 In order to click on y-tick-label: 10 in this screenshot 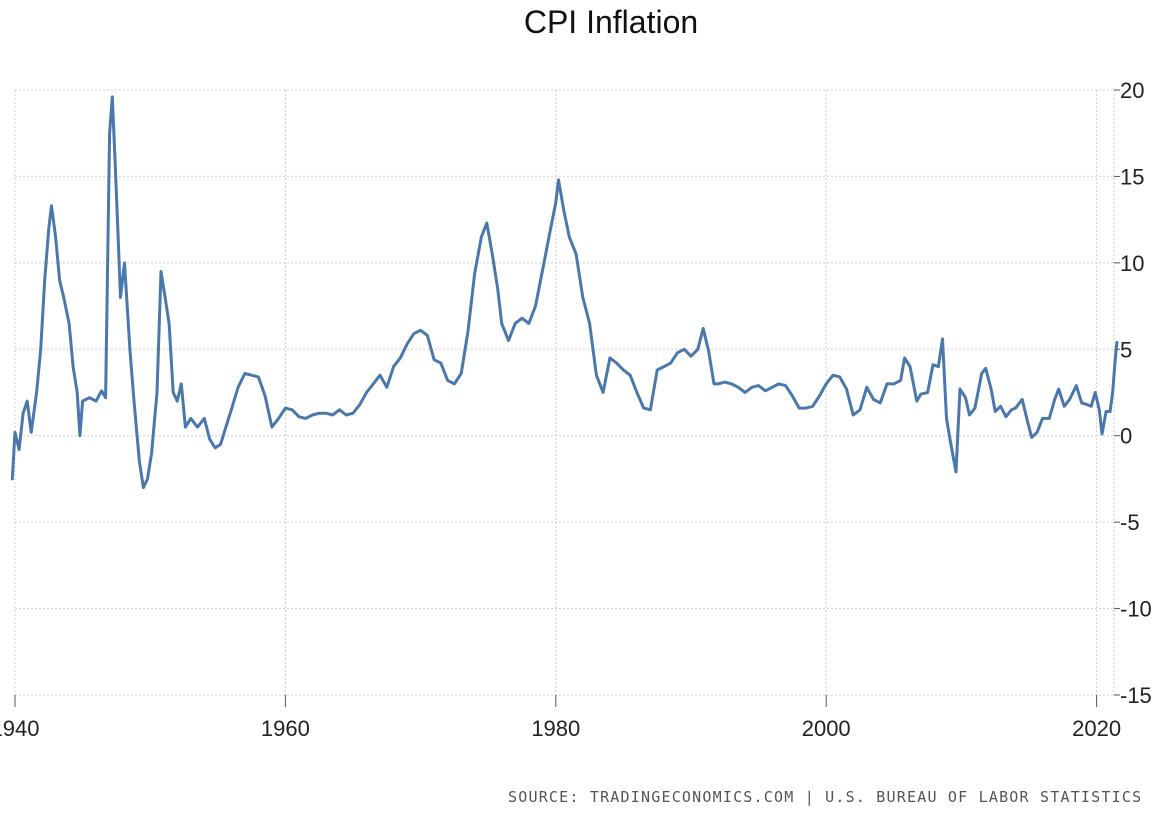, I will do `click(1132, 263)`.